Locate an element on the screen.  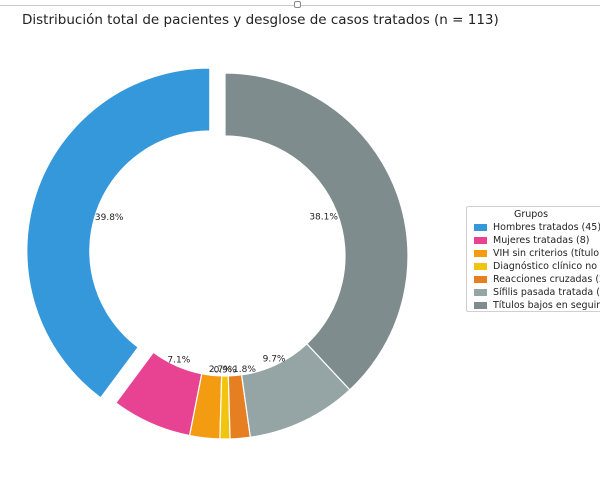
slice-label-5: 9.7% is located at coordinates (274, 359).